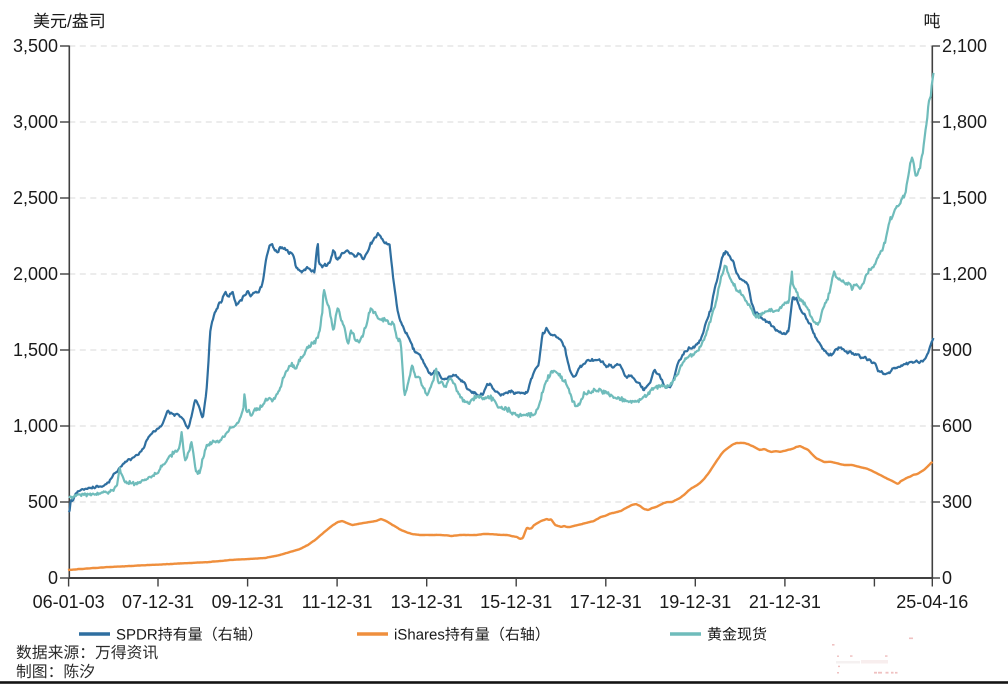 The height and width of the screenshot is (685, 1008). I want to click on svg-text: 600, so click(957, 426).